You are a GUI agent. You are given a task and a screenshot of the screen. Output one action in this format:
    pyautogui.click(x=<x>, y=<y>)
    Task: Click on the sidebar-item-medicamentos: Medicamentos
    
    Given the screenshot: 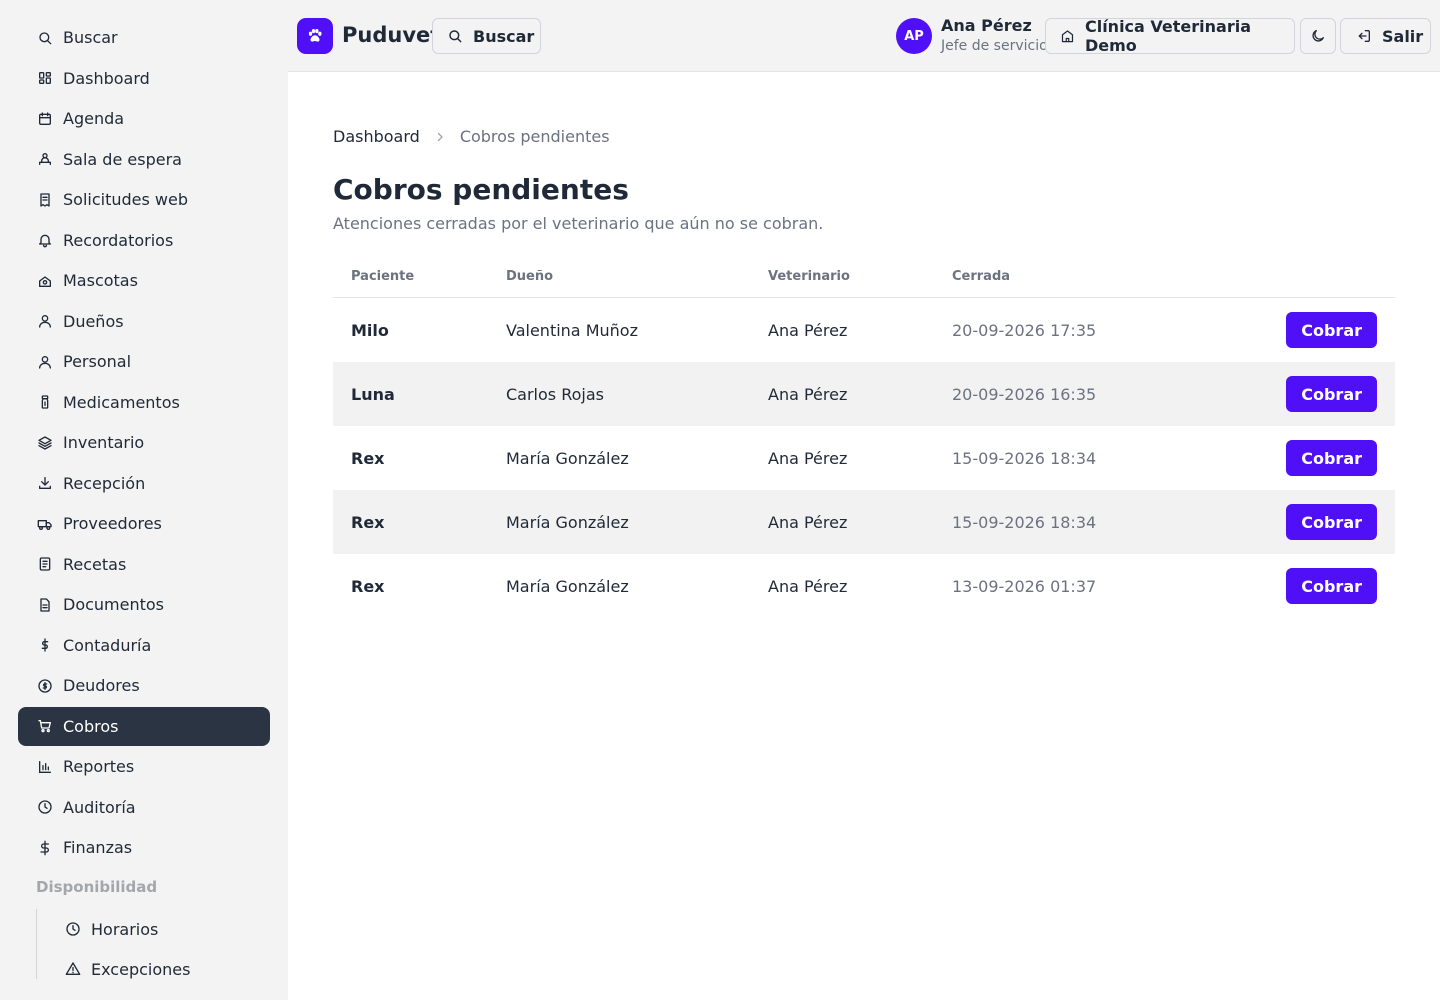 What is the action you would take?
    pyautogui.click(x=144, y=402)
    